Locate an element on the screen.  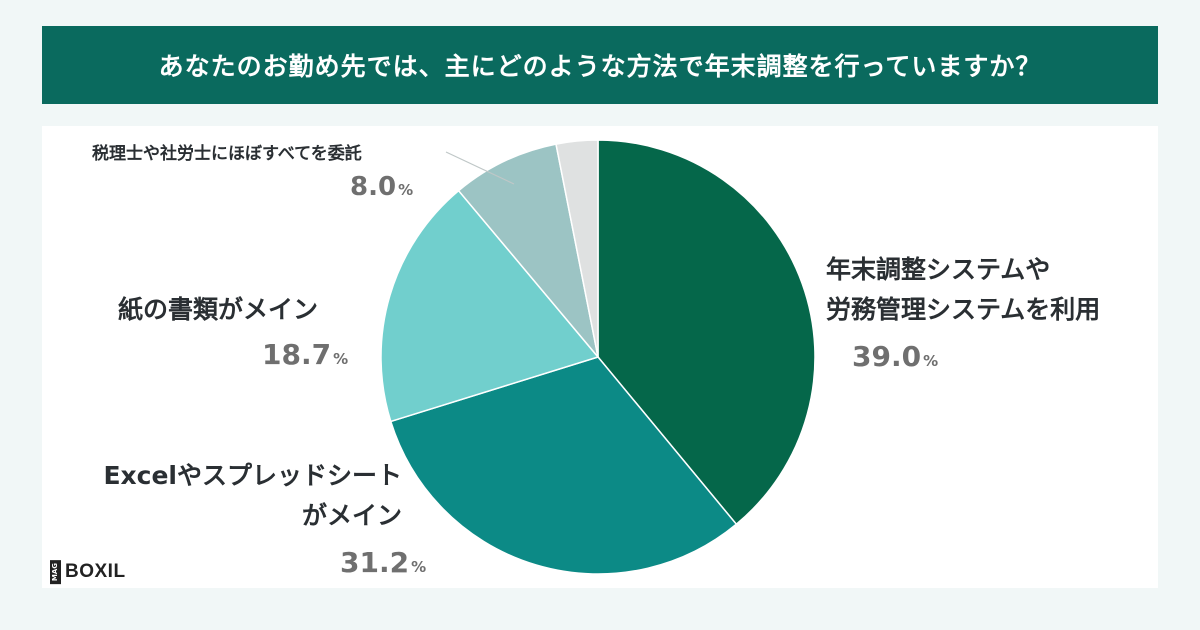
slice-paper is located at coordinates (490, 306).